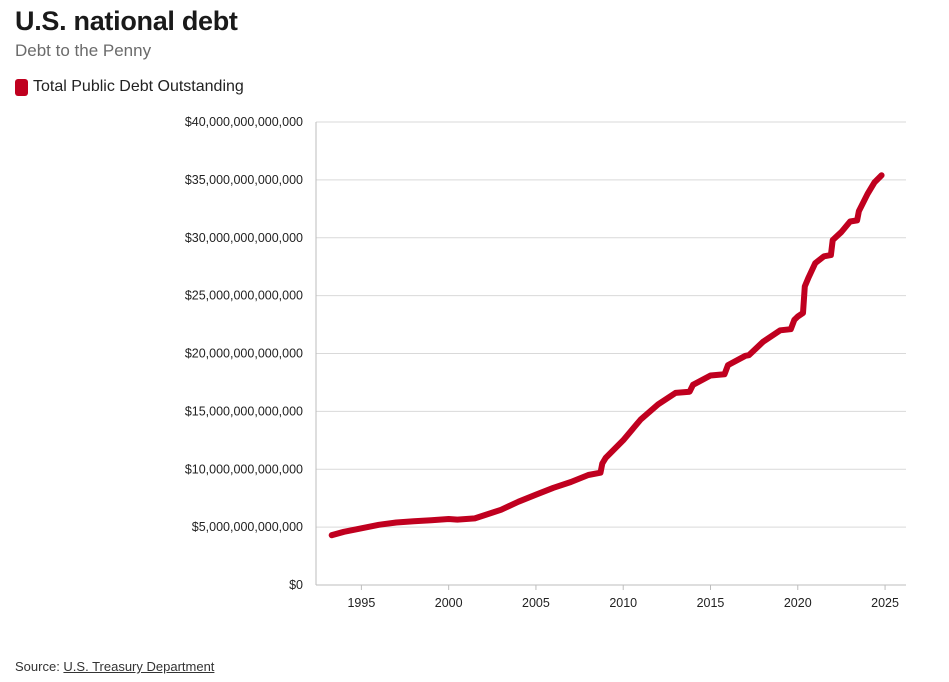 Image resolution: width=949 pixels, height=682 pixels. I want to click on y-tick-label: $15,000,000,000,000, so click(244, 411).